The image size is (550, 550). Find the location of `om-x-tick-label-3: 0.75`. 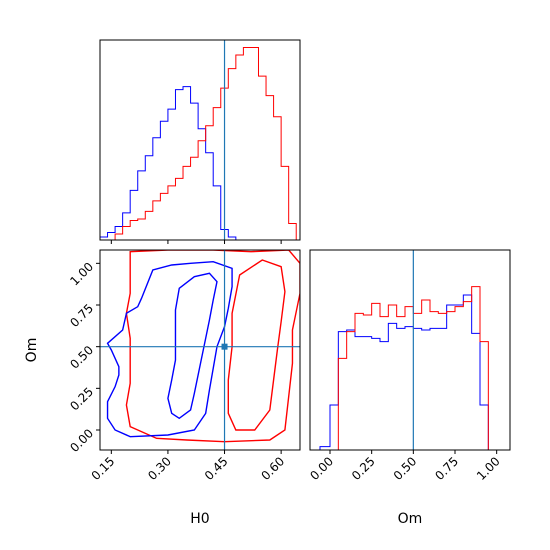

om-x-tick-label-3: 0.75 is located at coordinates (446, 468).